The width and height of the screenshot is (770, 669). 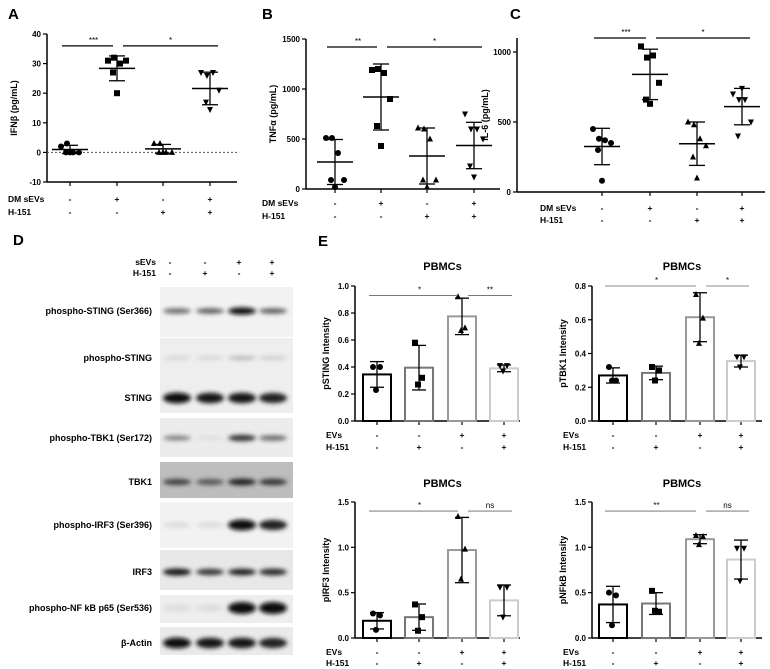 What do you see at coordinates (515, 14) in the screenshot?
I see `panel-label-c: C` at bounding box center [515, 14].